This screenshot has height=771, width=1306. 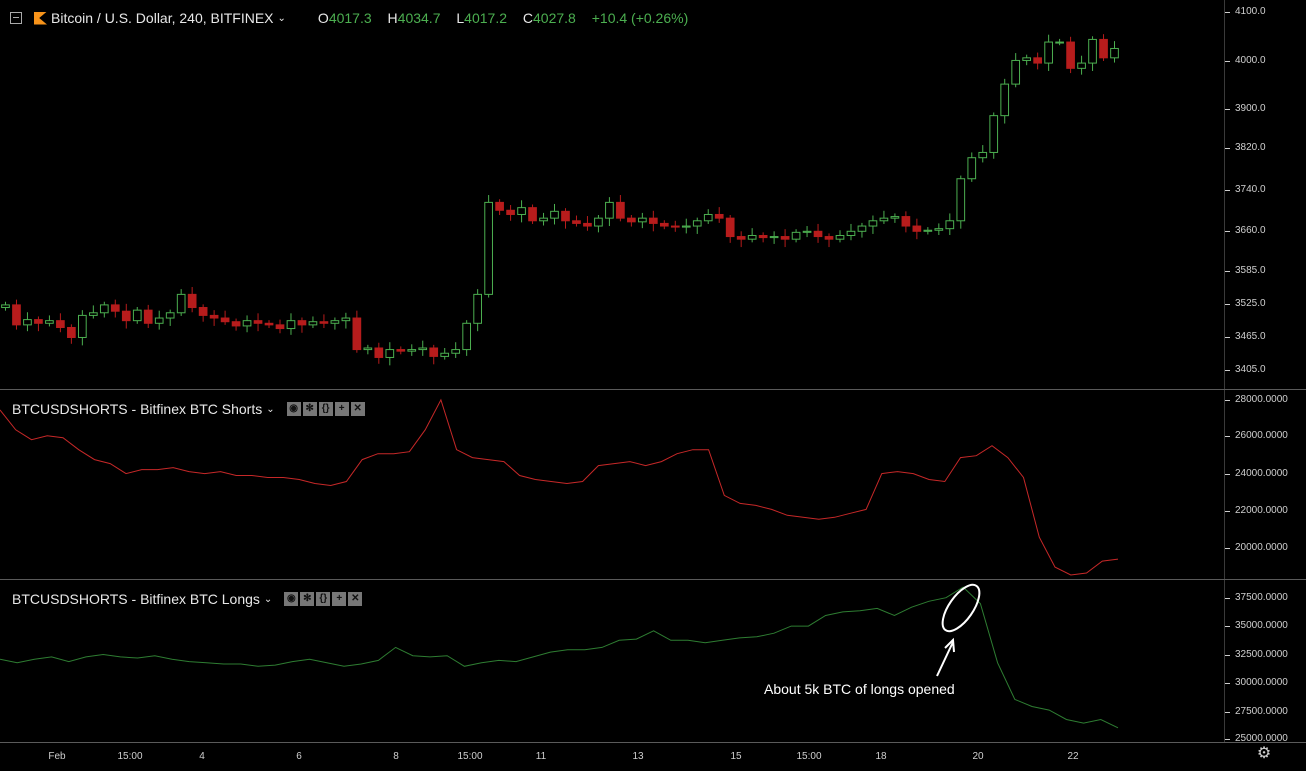 What do you see at coordinates (460, 18) in the screenshot?
I see `low-label: L` at bounding box center [460, 18].